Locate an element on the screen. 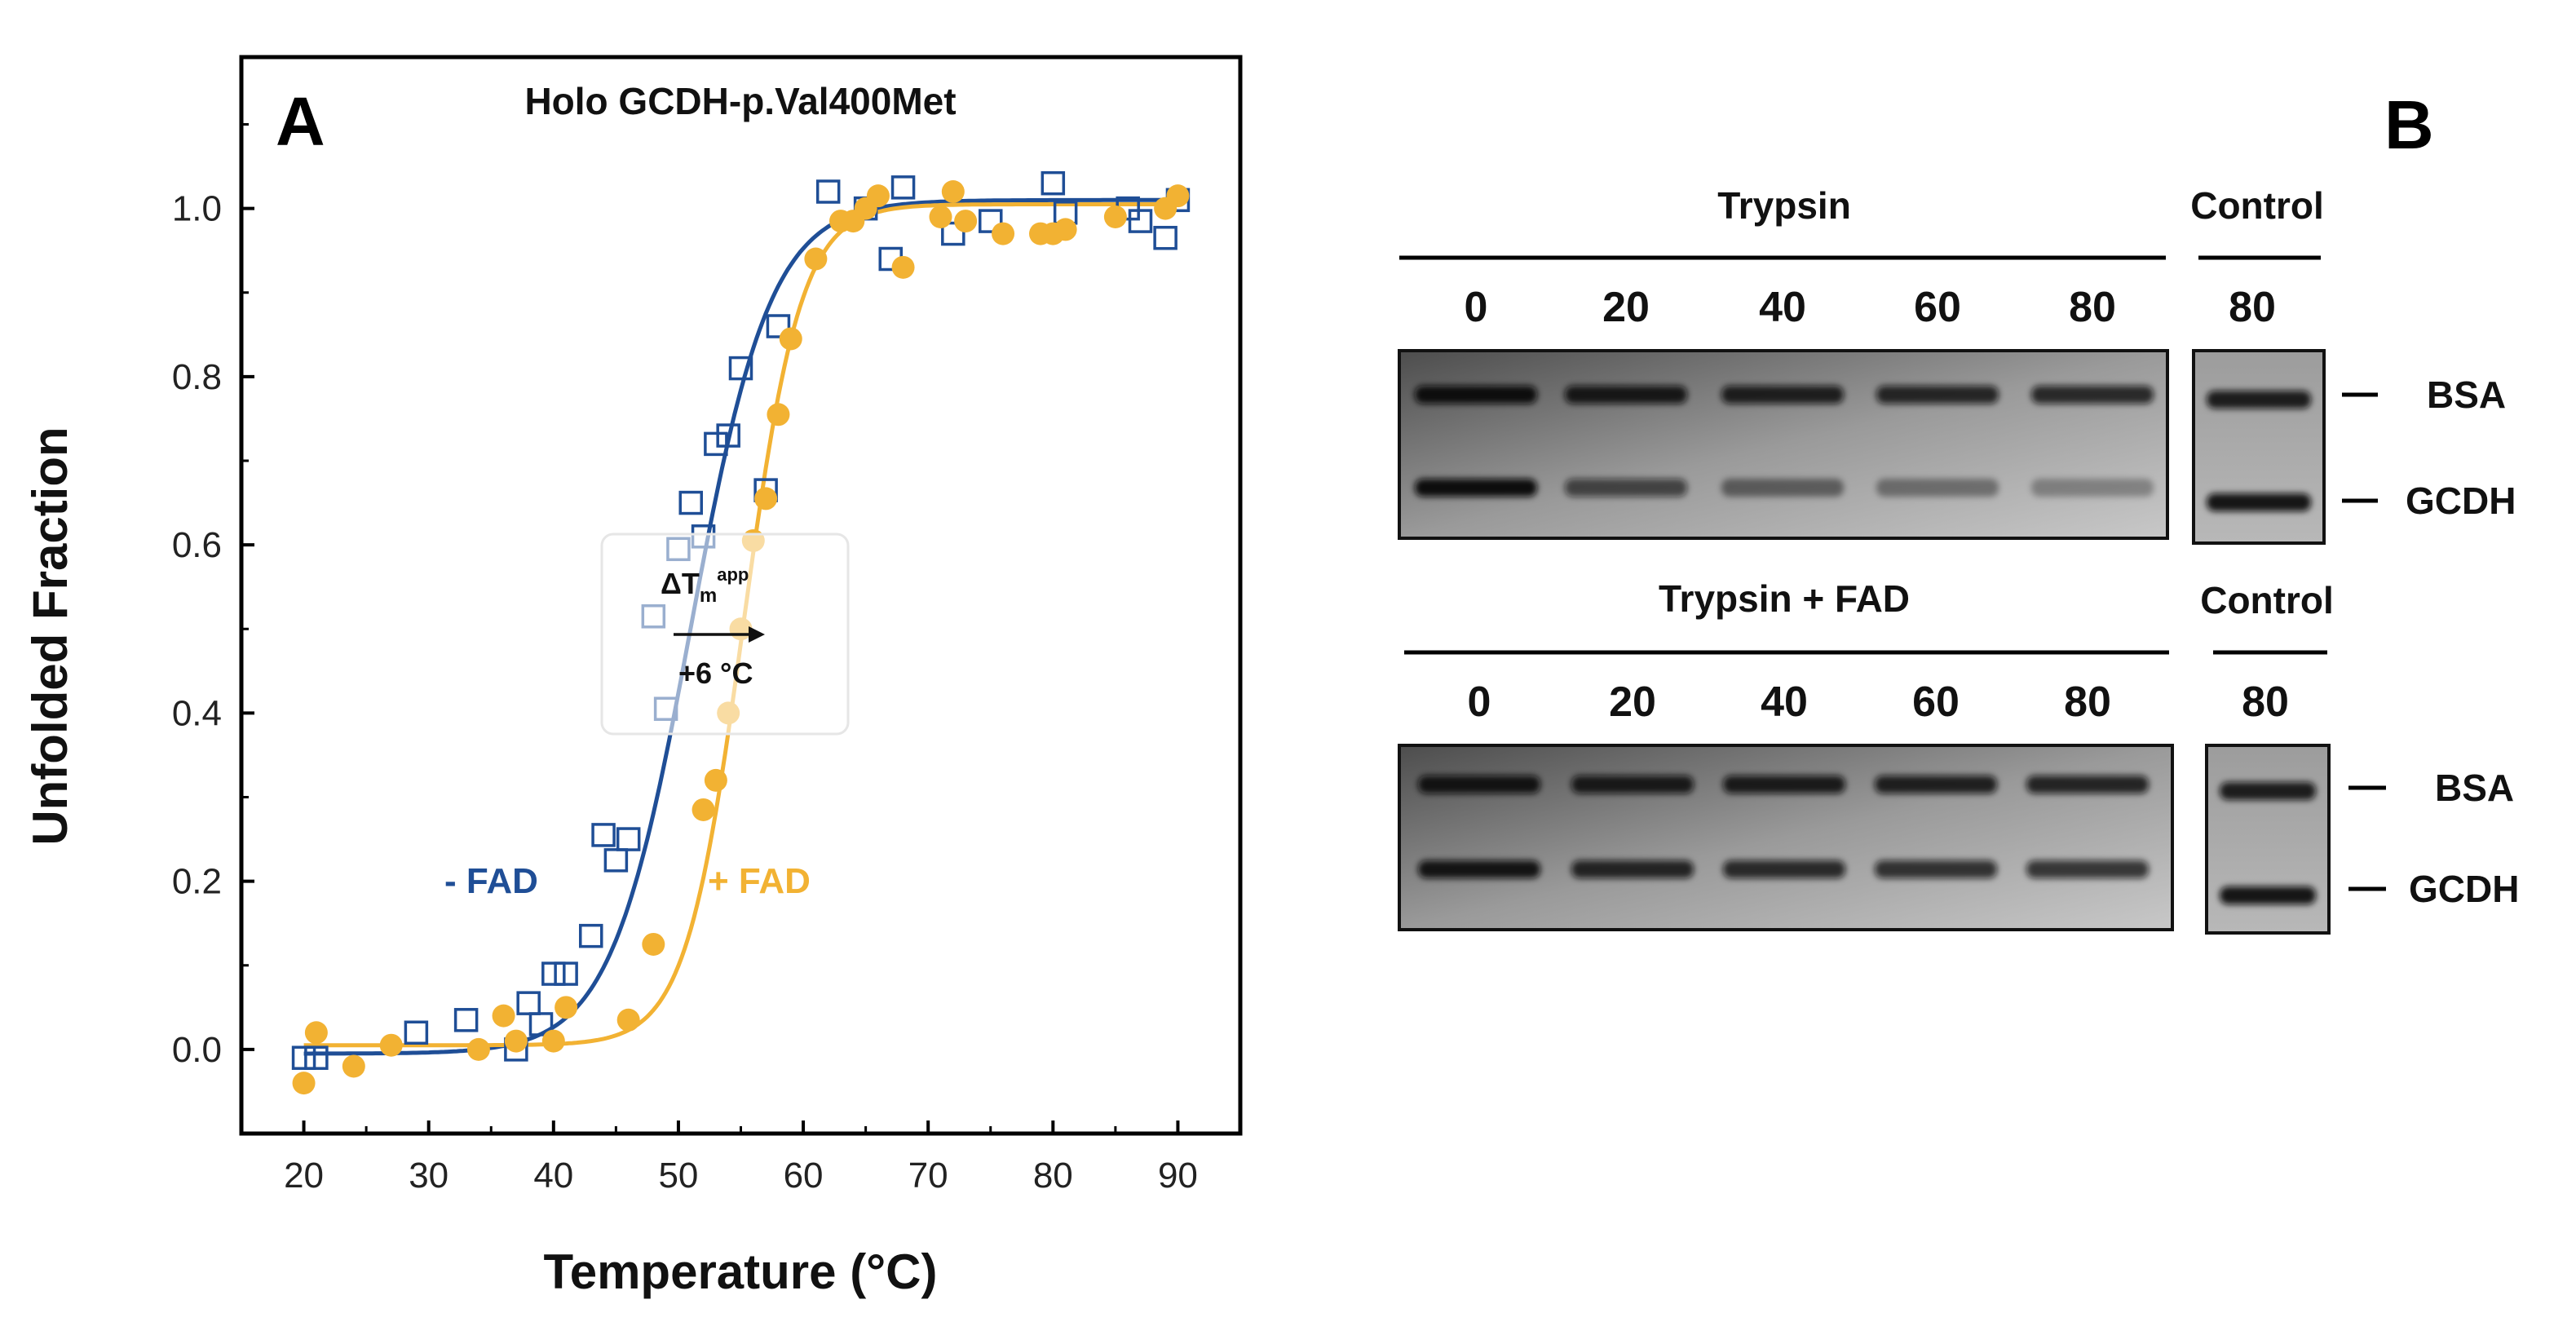 The width and height of the screenshot is (2576, 1326). control-band-bsa is located at coordinates (2268, 791).